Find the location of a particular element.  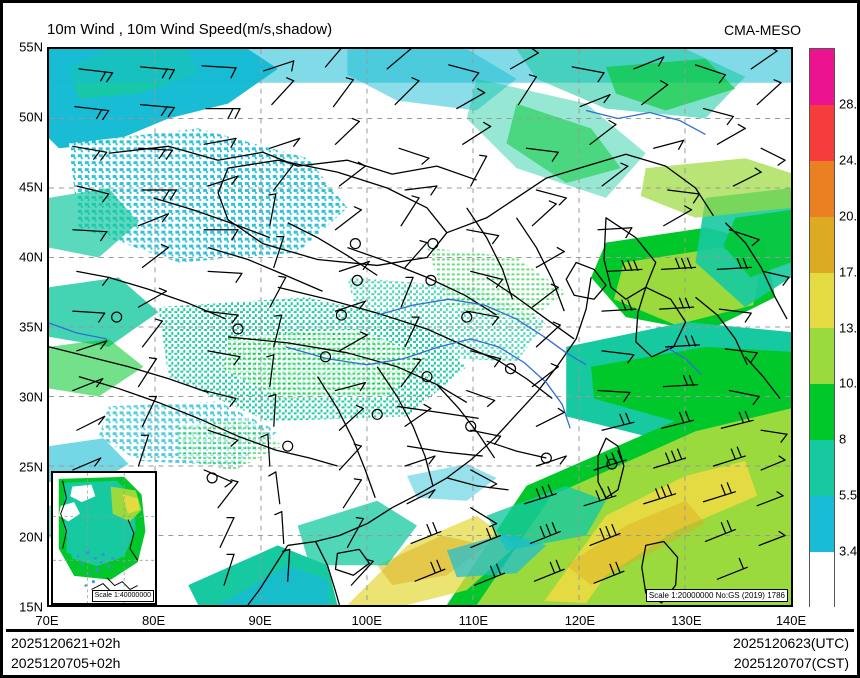

colorbar-tick-20.8: 20.8 is located at coordinates (849, 216).